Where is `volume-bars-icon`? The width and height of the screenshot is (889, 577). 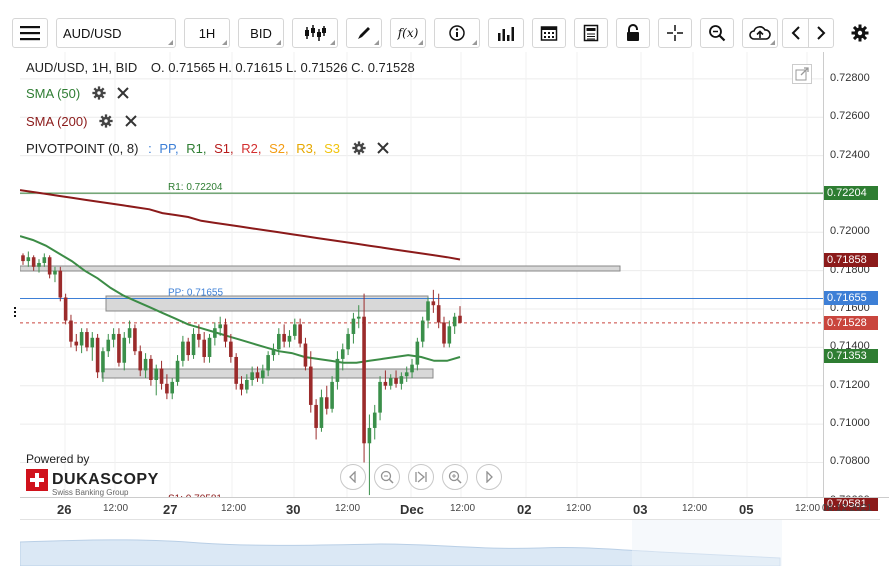
volume-bars-icon is located at coordinates (506, 33).